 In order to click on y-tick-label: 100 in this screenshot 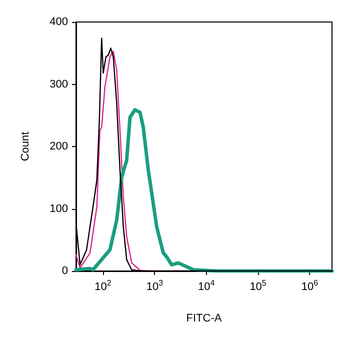, I will do `click(59, 208)`.